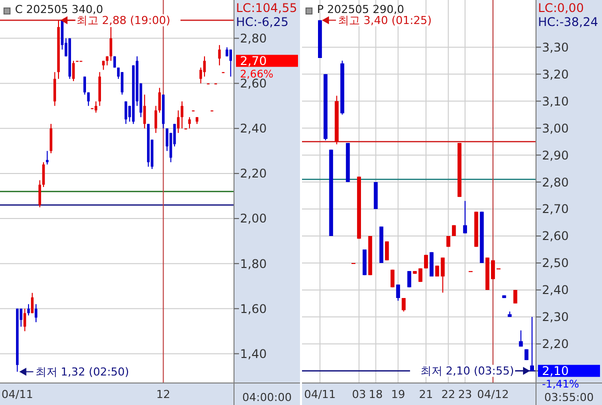 The height and width of the screenshot is (405, 602). What do you see at coordinates (123, 21) in the screenshot?
I see `annotation: 최고 2,88 (19:00)` at bounding box center [123, 21].